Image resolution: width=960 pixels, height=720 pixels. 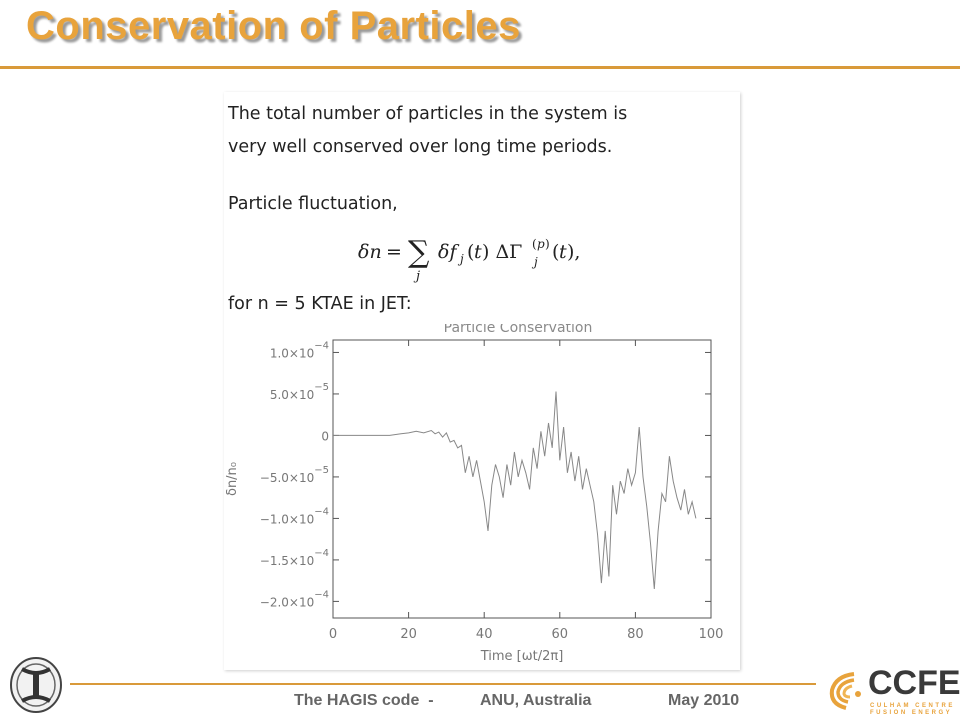 What do you see at coordinates (408, 634) in the screenshot?
I see `x-tick-label: 20` at bounding box center [408, 634].